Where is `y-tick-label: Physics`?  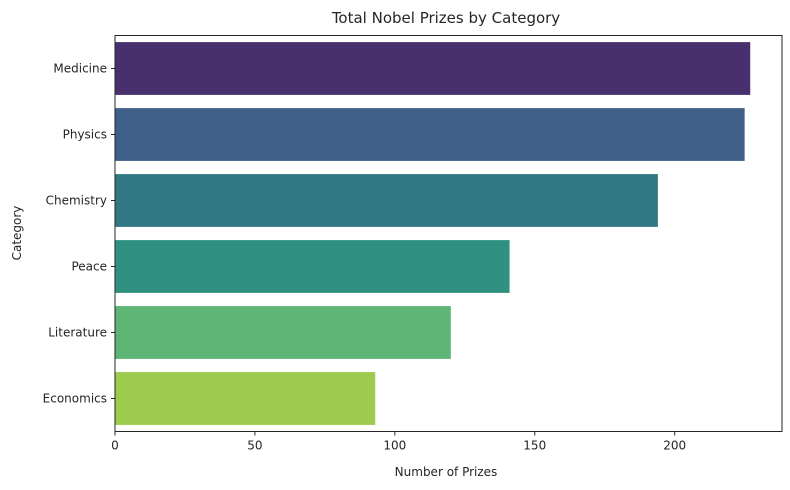
y-tick-label: Physics is located at coordinates (85, 135).